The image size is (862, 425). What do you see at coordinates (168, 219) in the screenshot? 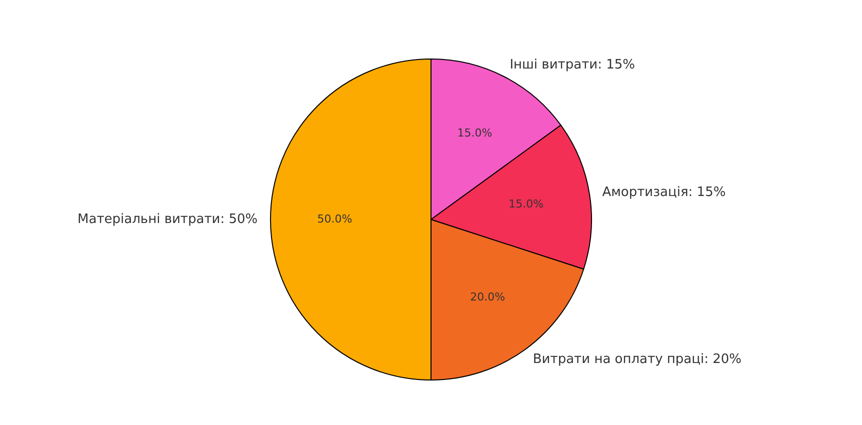
I see `slice-label: Матеріальні витрати: 50%` at bounding box center [168, 219].